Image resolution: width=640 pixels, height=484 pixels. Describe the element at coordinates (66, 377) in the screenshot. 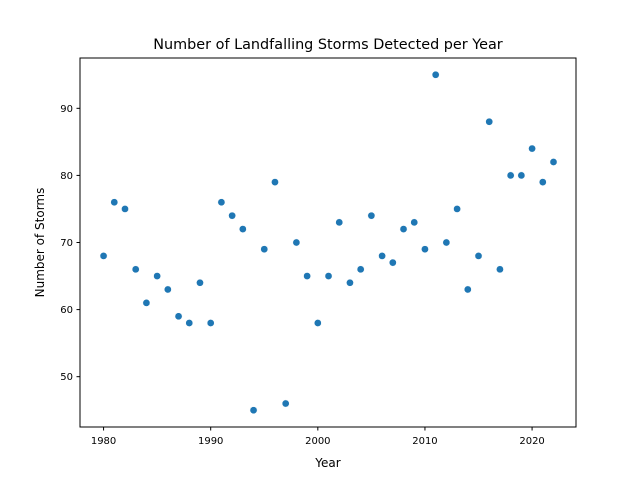

I see `y-tick-label: 50` at that location.